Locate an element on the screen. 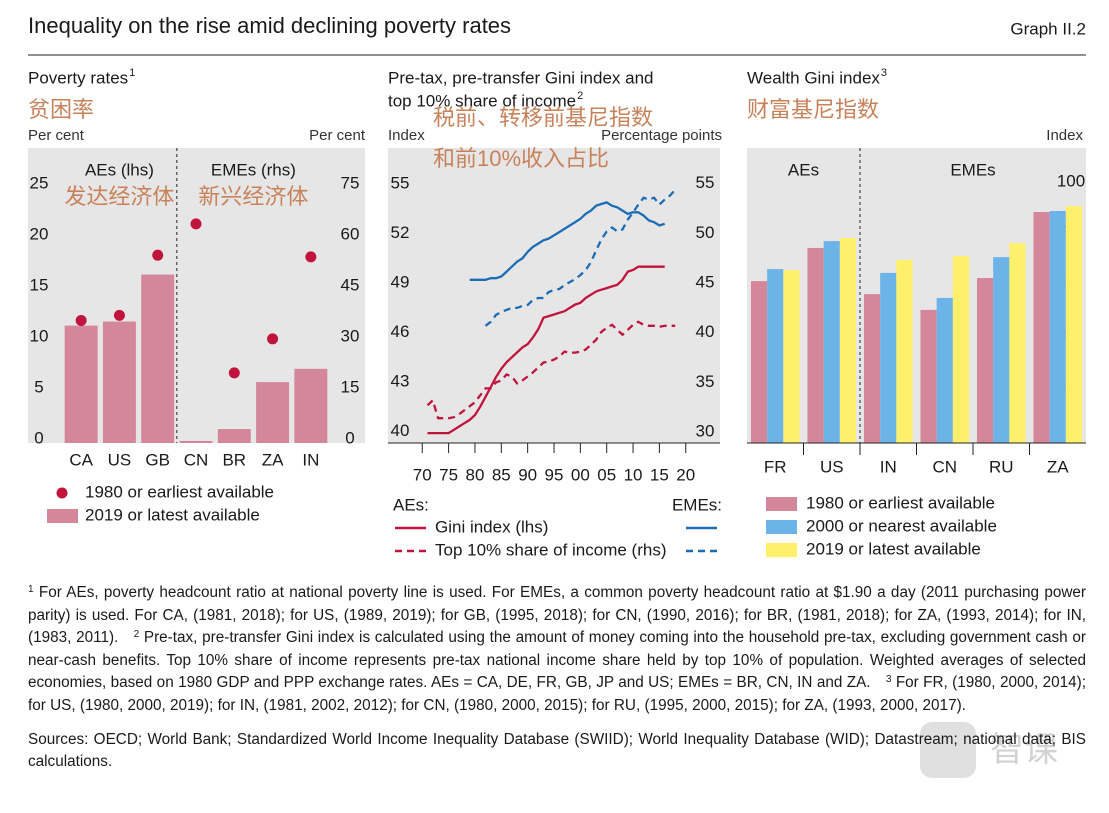 The height and width of the screenshot is (813, 1109). legend-label: Top 10% share of income (rhs) is located at coordinates (551, 549).